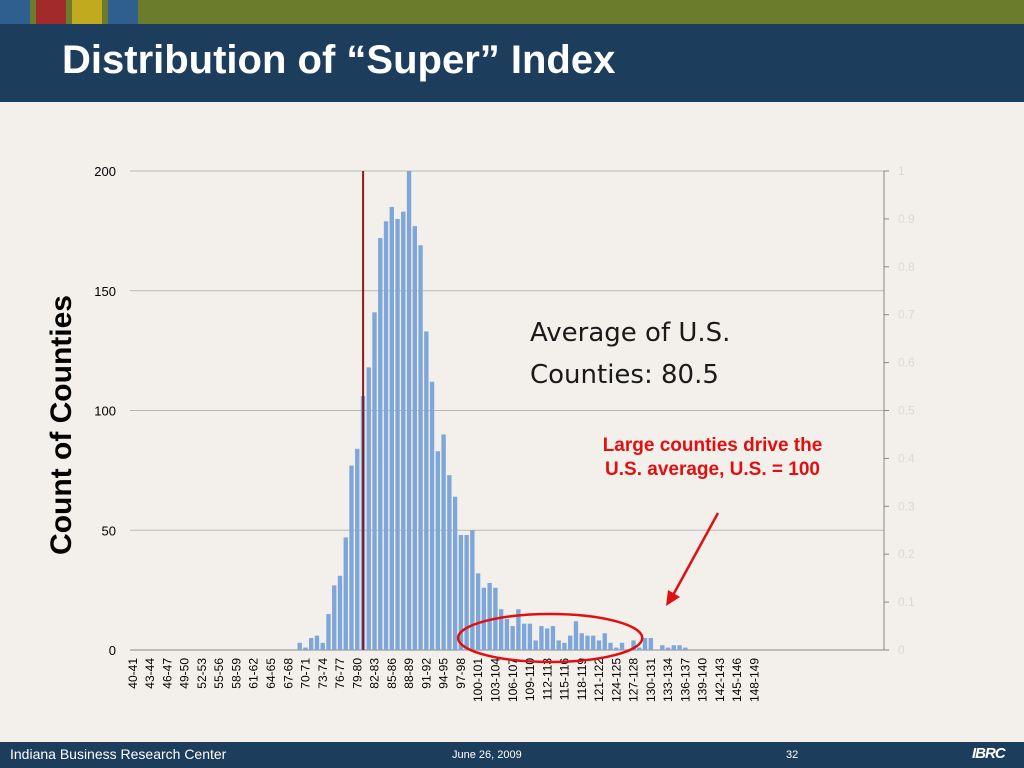  I want to click on annotation-arrow, so click(695, 555).